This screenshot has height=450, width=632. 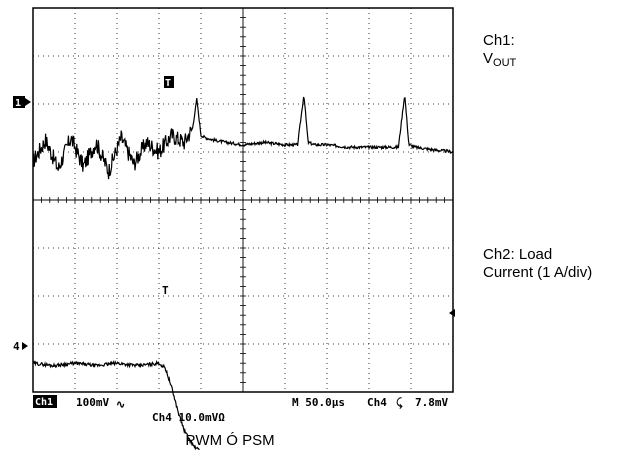 What do you see at coordinates (168, 83) in the screenshot?
I see `trigger-marker: T` at bounding box center [168, 83].